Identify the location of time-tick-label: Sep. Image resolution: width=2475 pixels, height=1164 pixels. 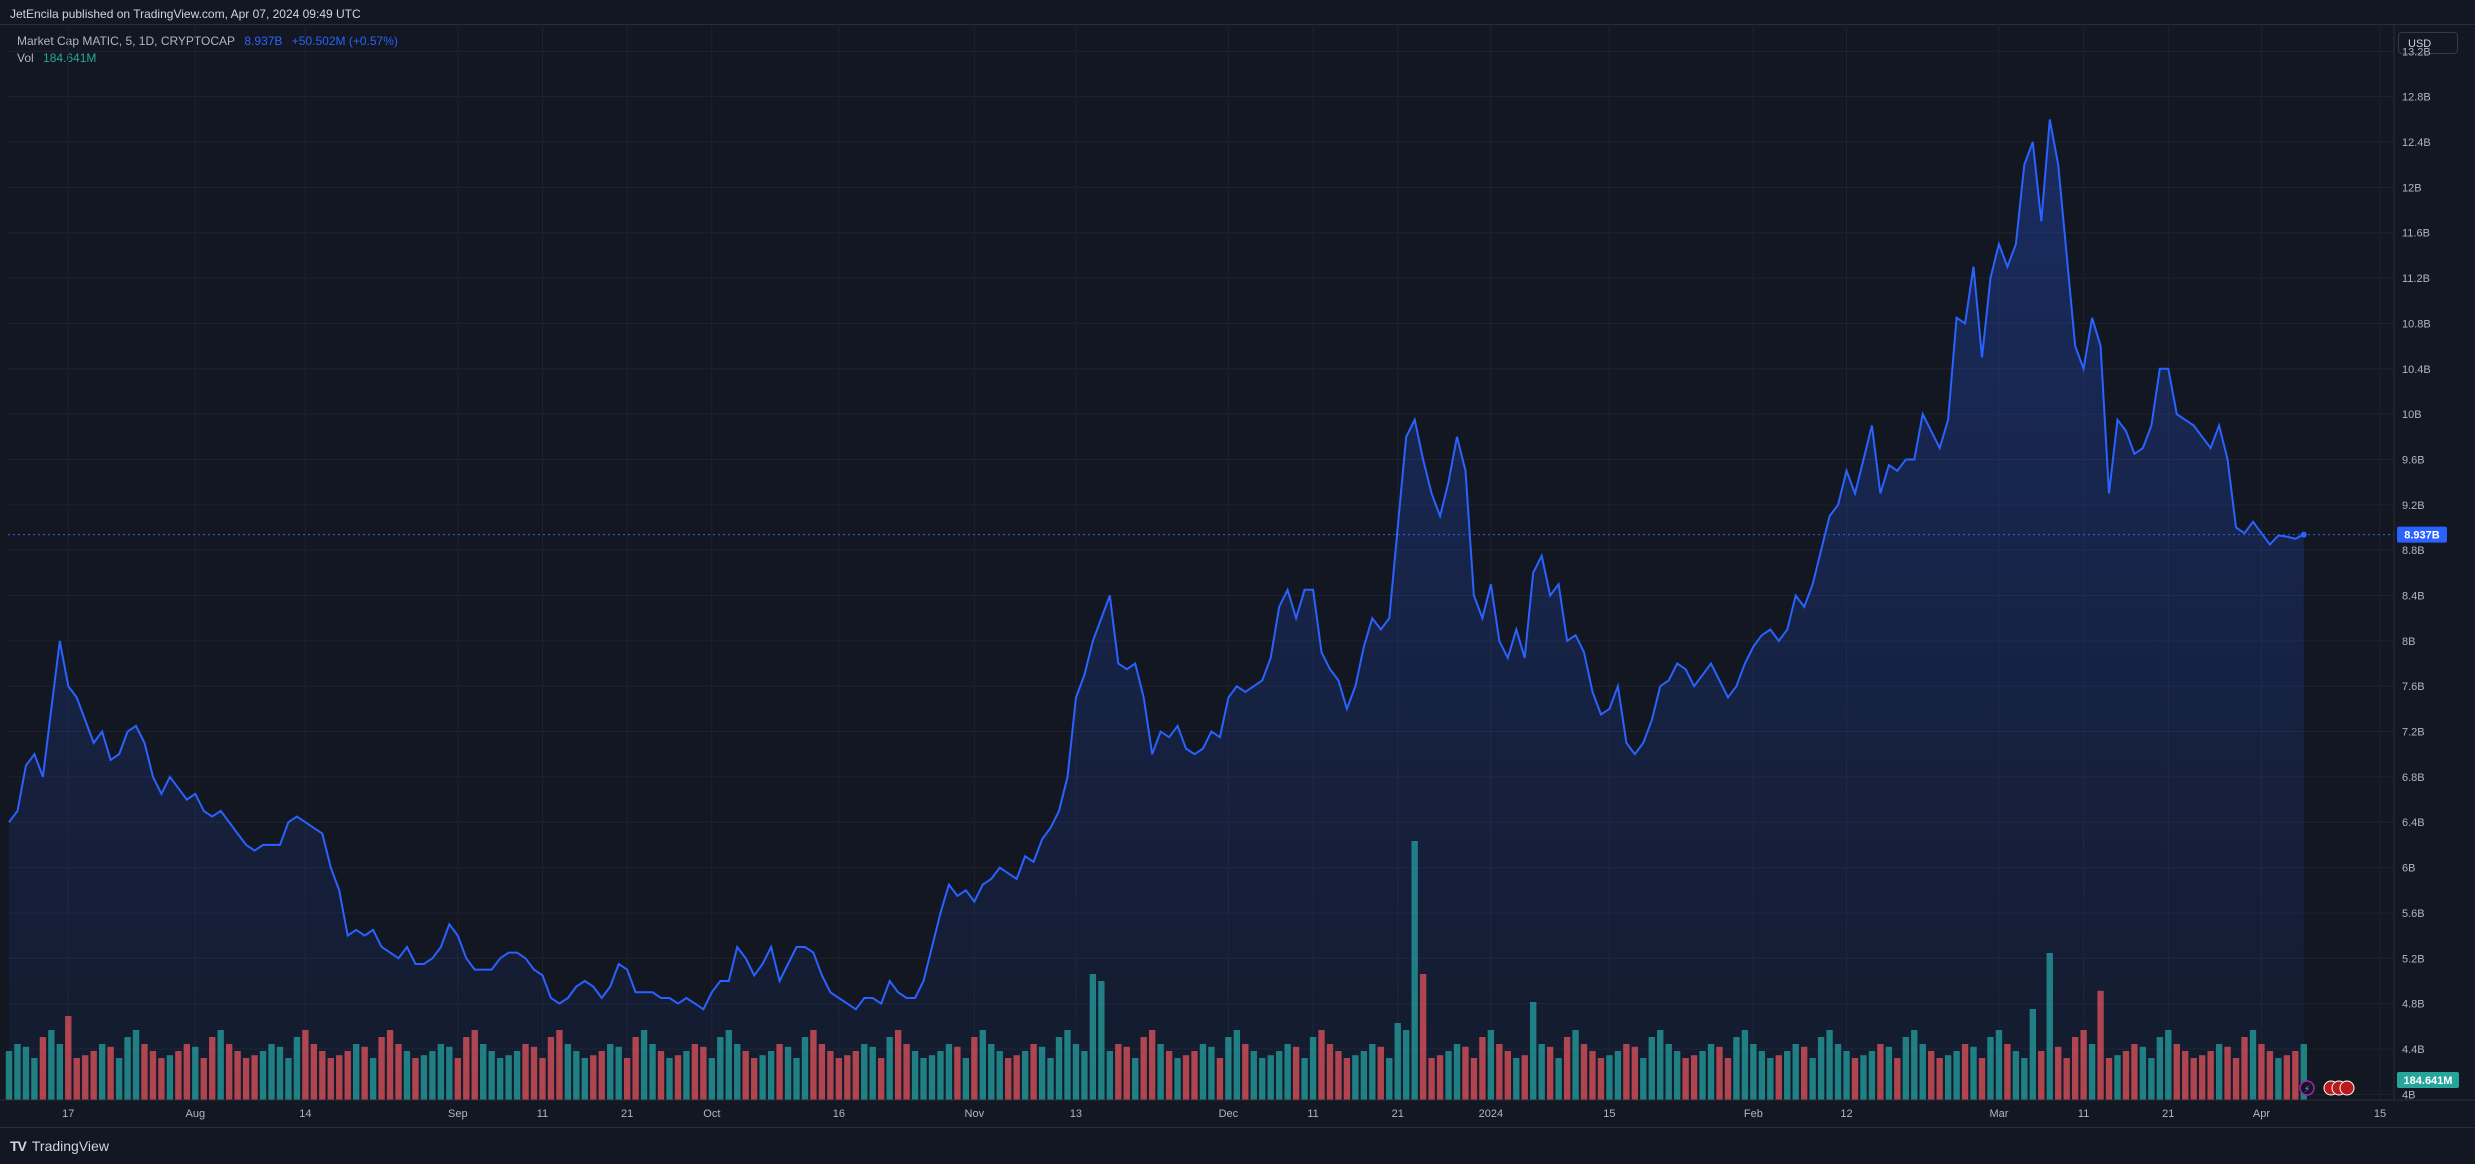
(458, 1114).